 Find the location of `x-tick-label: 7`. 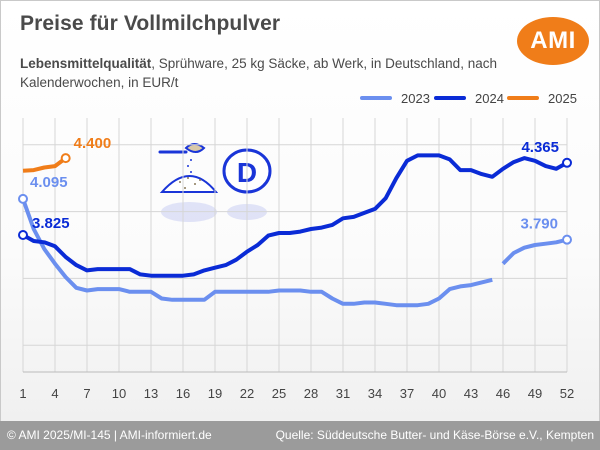

x-tick-label: 7 is located at coordinates (86, 393).